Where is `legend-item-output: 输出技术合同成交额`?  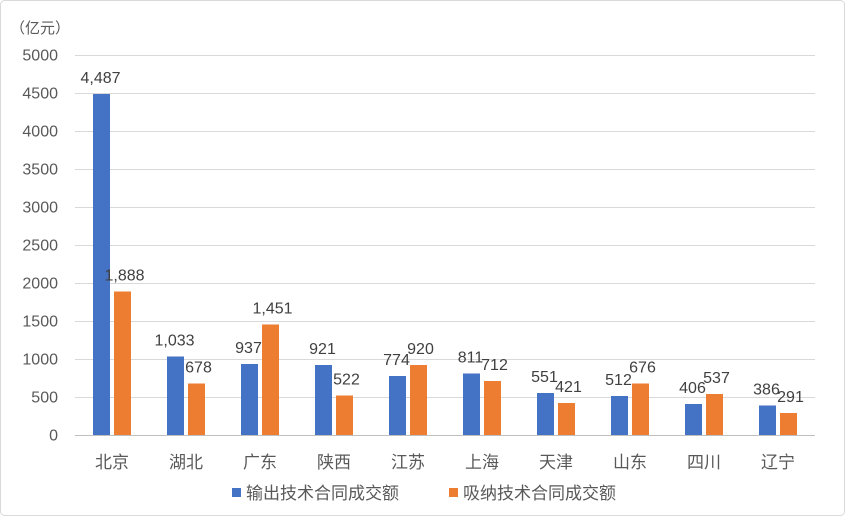
legend-item-output: 输出技术合同成交额 is located at coordinates (315, 493).